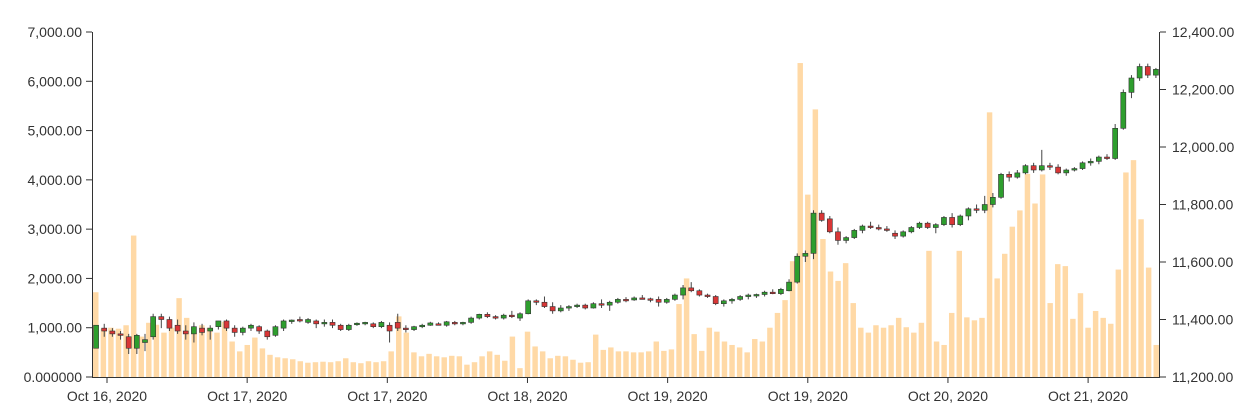 This screenshot has width=1254, height=417. Describe the element at coordinates (1203, 90) in the screenshot. I see `right-tick-label: 12,200.00` at that location.